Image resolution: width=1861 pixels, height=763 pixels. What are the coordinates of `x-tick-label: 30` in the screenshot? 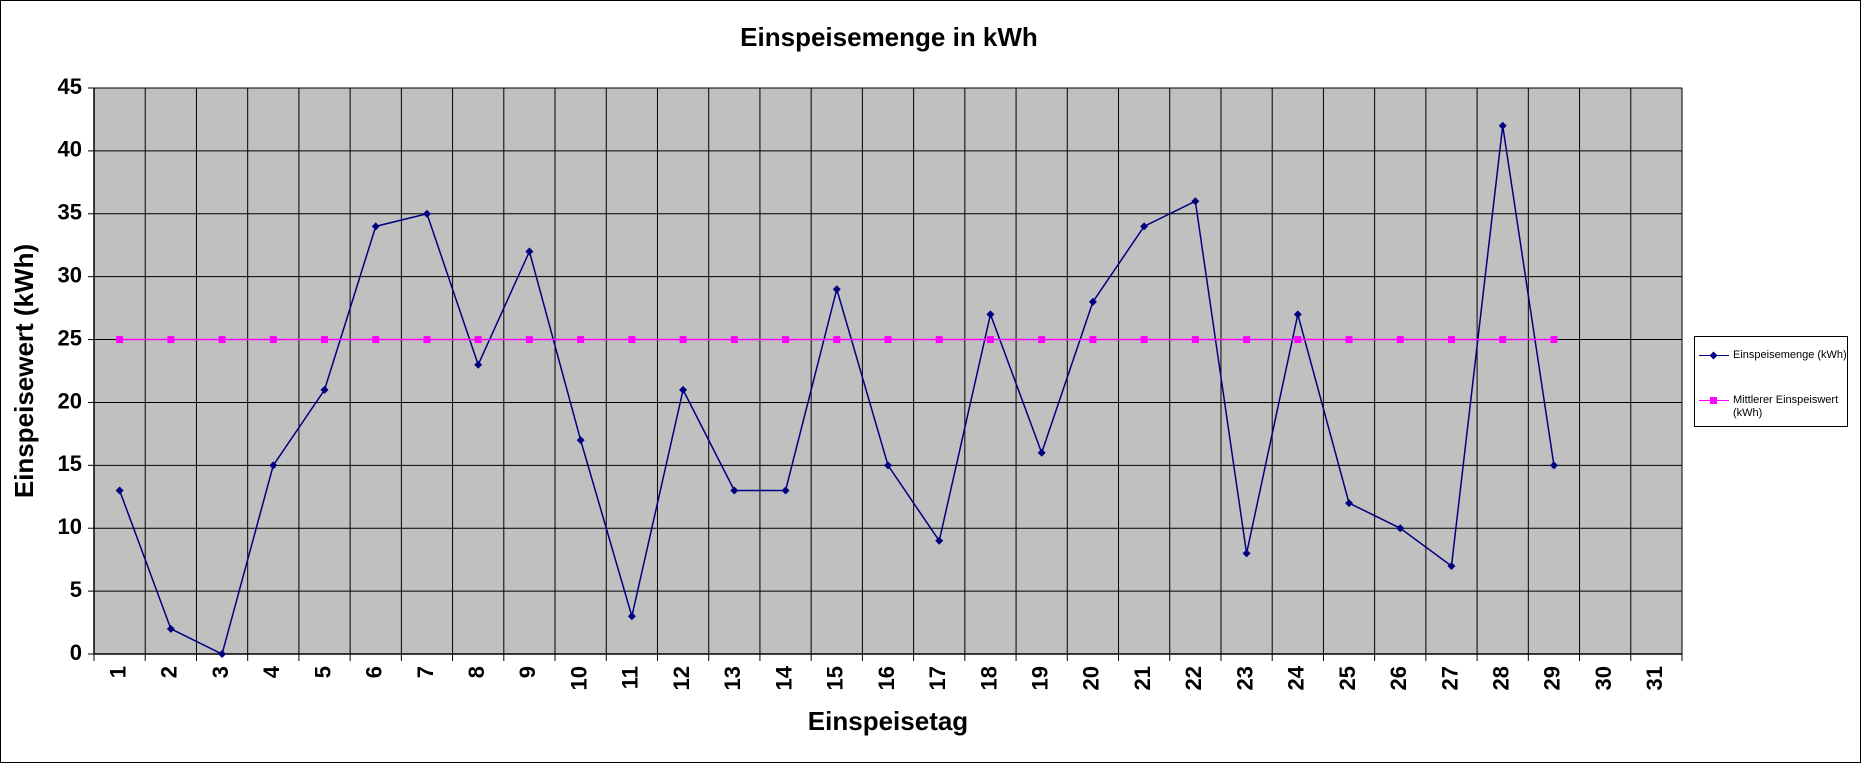 It's located at (1603, 678).